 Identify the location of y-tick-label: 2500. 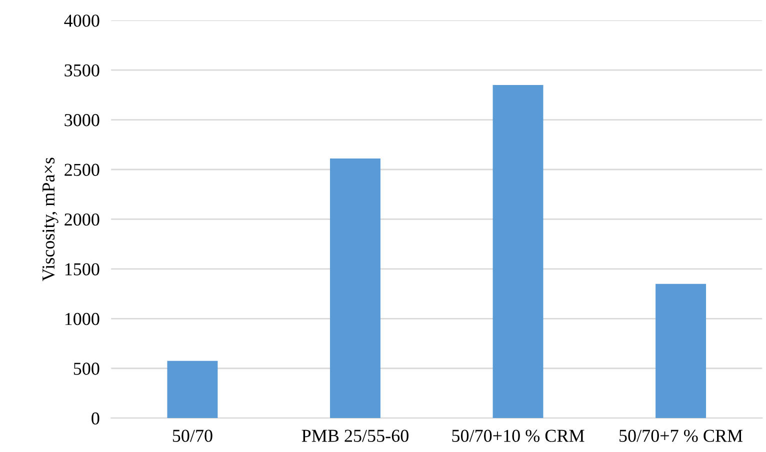
(82, 170).